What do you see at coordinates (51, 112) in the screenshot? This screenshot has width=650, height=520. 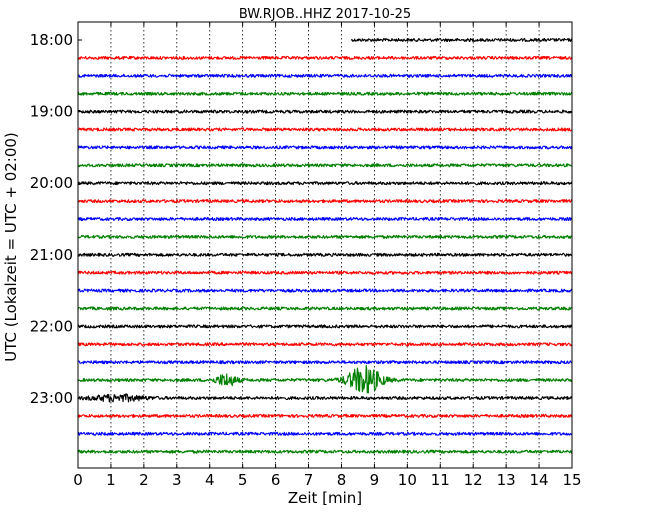 I see `y-tick-label-19:00: 19:00` at bounding box center [51, 112].